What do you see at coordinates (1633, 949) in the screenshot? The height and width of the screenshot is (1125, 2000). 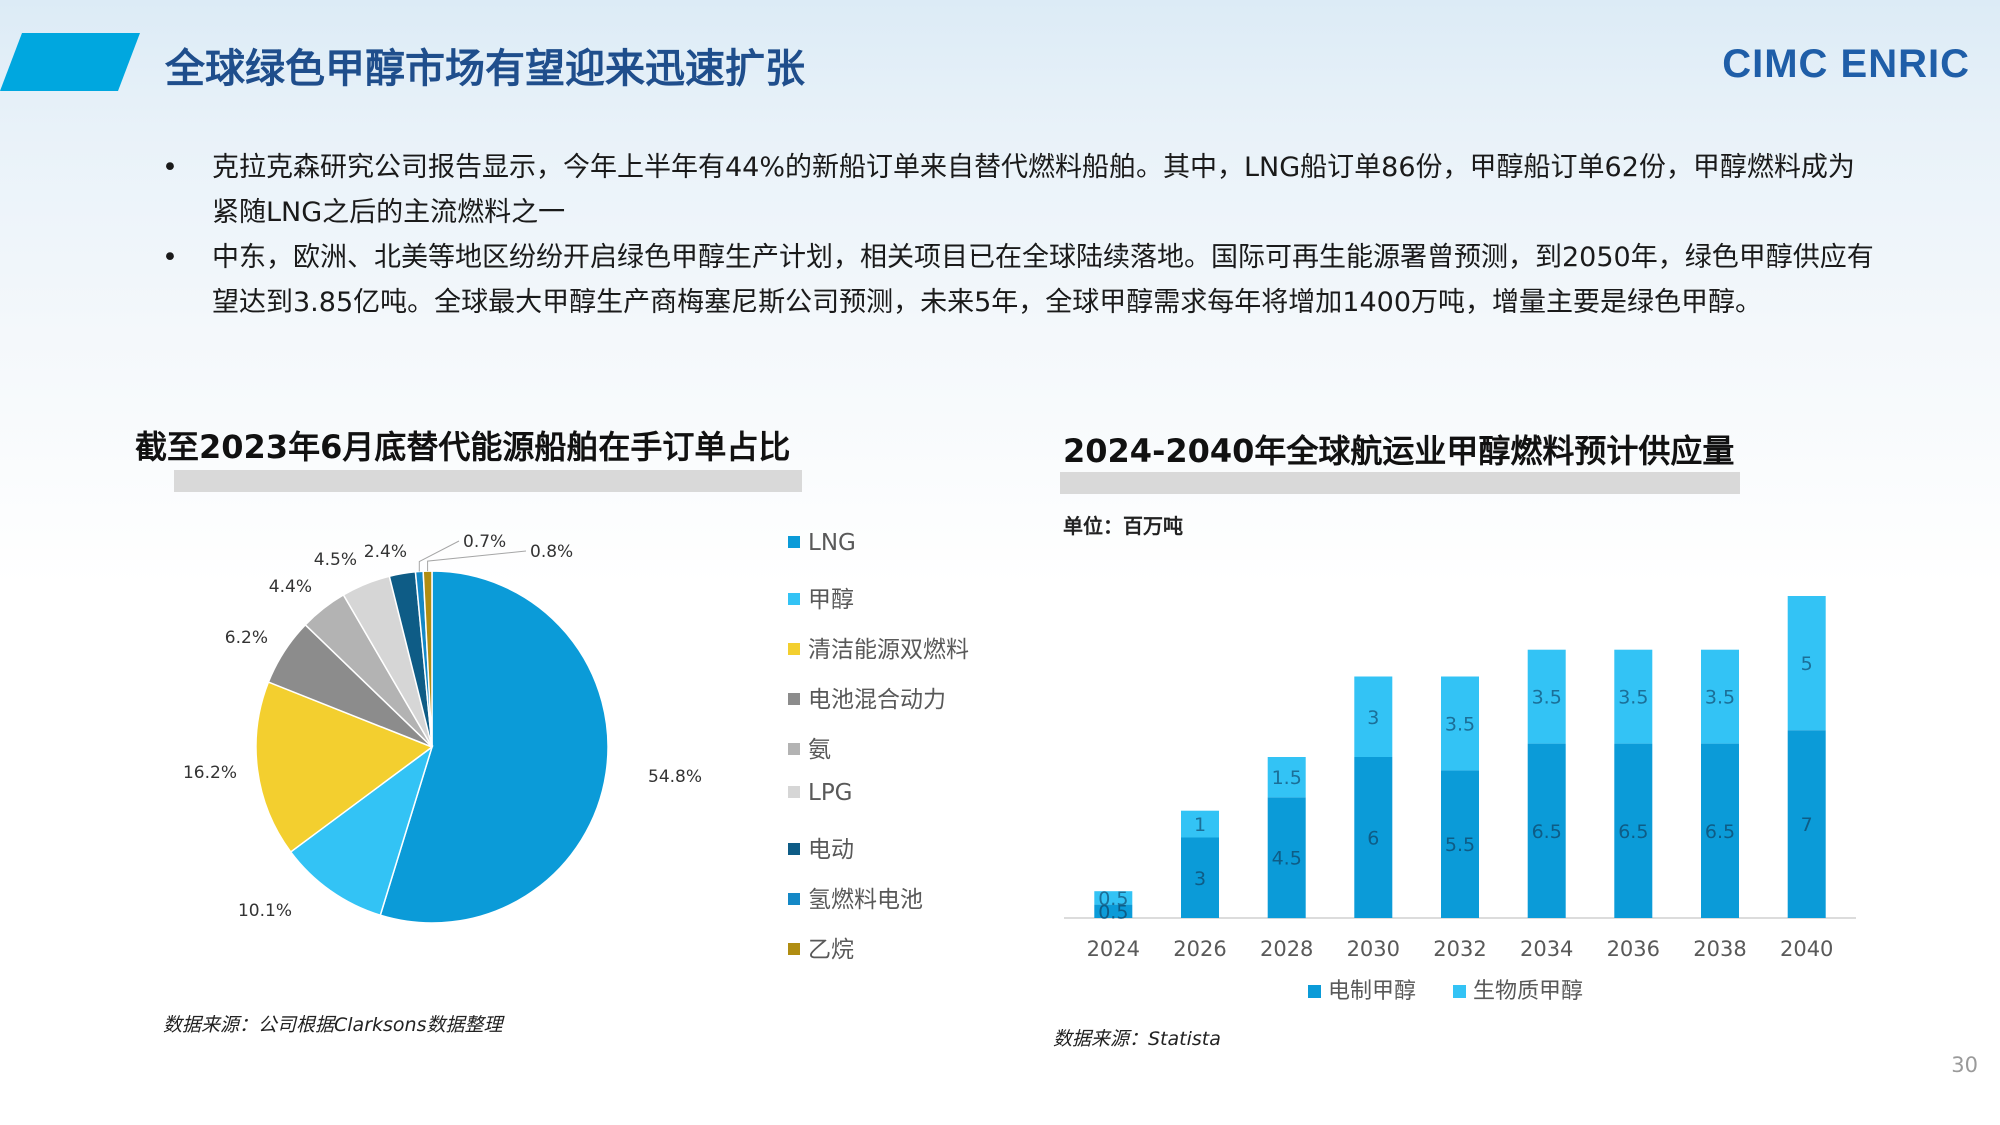 I see `x-tick-label: 2036` at bounding box center [1633, 949].